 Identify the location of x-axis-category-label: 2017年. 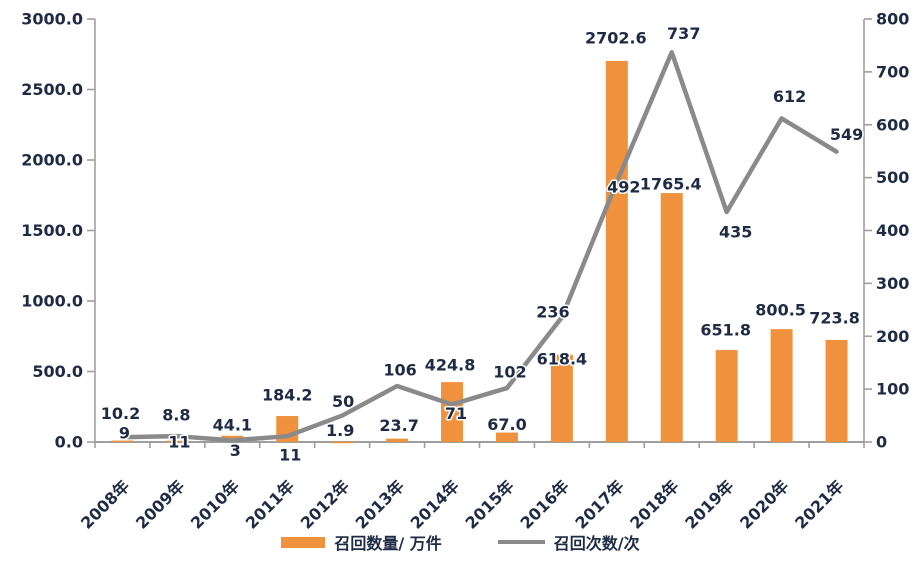
(599, 503).